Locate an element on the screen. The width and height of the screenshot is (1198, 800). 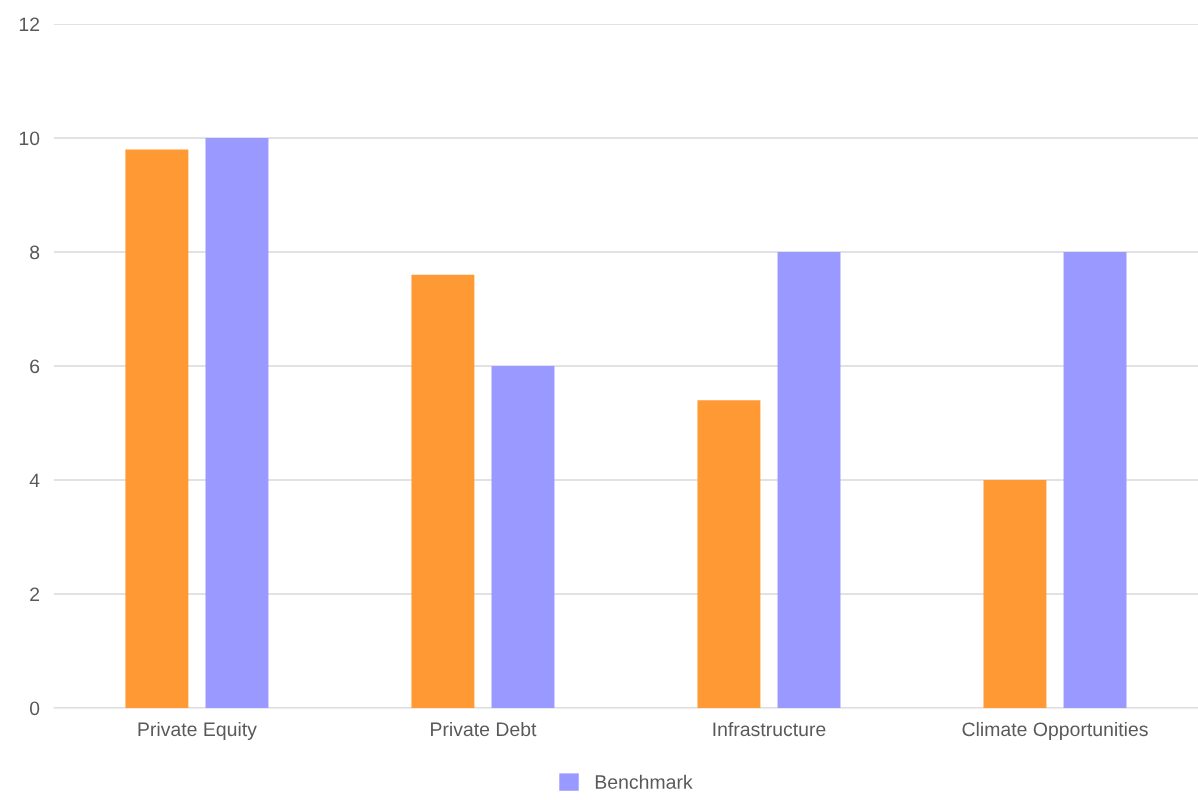
y-tick-label: 2 is located at coordinates (35, 594).